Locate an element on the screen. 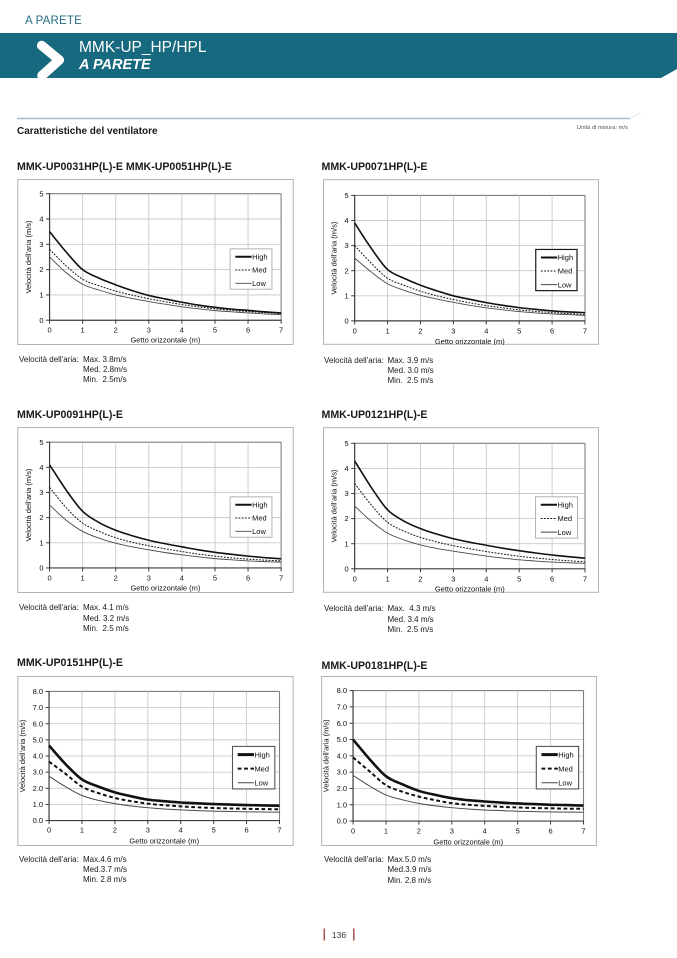 This screenshot has width=677, height=958. svg-text: 2.0 is located at coordinates (341, 788).